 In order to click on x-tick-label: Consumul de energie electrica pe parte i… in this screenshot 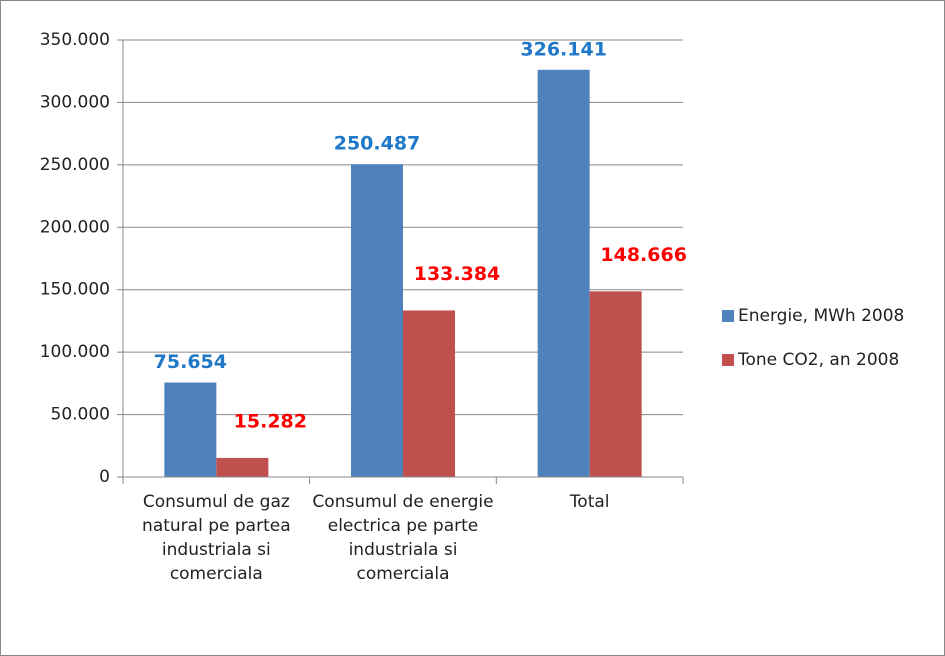, I will do `click(403, 538)`.